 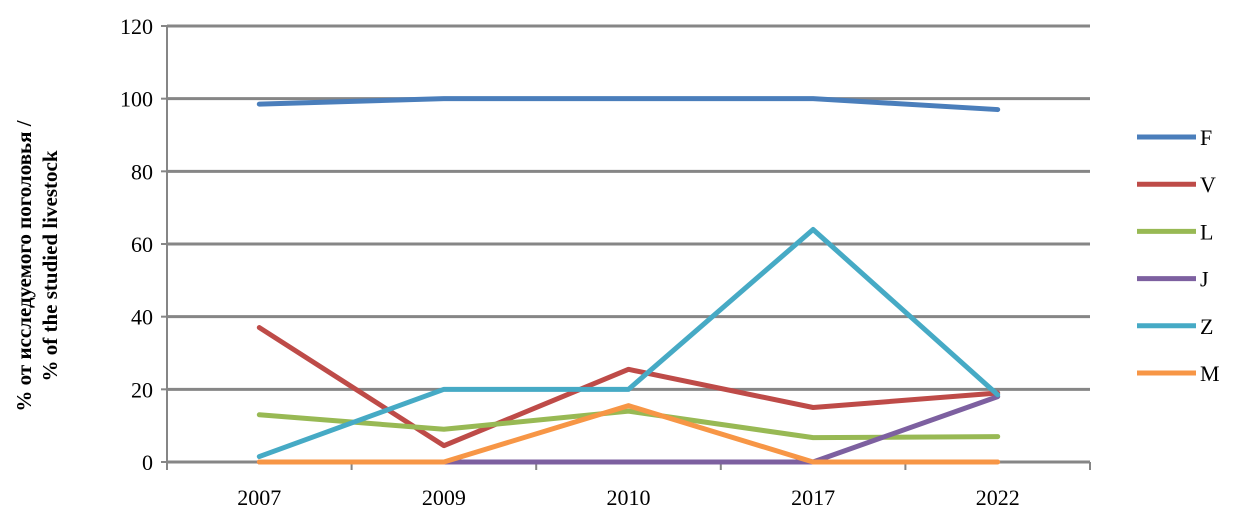 What do you see at coordinates (813, 497) in the screenshot?
I see `x-tick-label: 2017` at bounding box center [813, 497].